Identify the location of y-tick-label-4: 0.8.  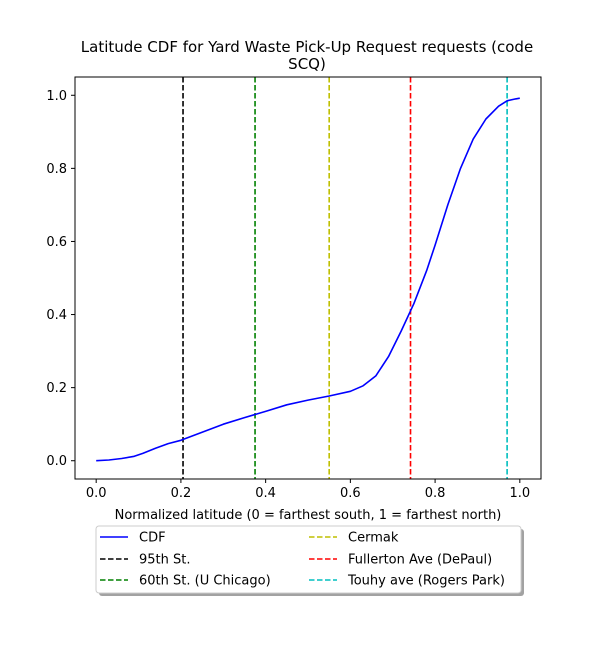
(56, 169).